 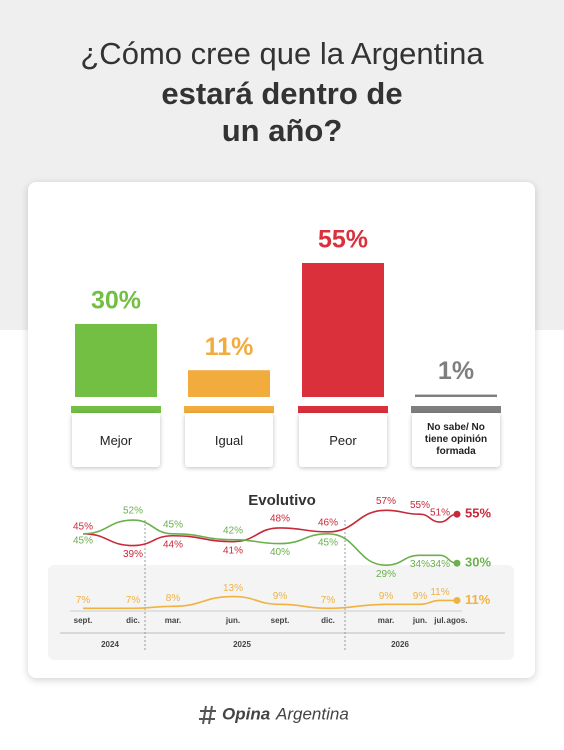 I want to click on category-label: Peor, so click(x=343, y=440).